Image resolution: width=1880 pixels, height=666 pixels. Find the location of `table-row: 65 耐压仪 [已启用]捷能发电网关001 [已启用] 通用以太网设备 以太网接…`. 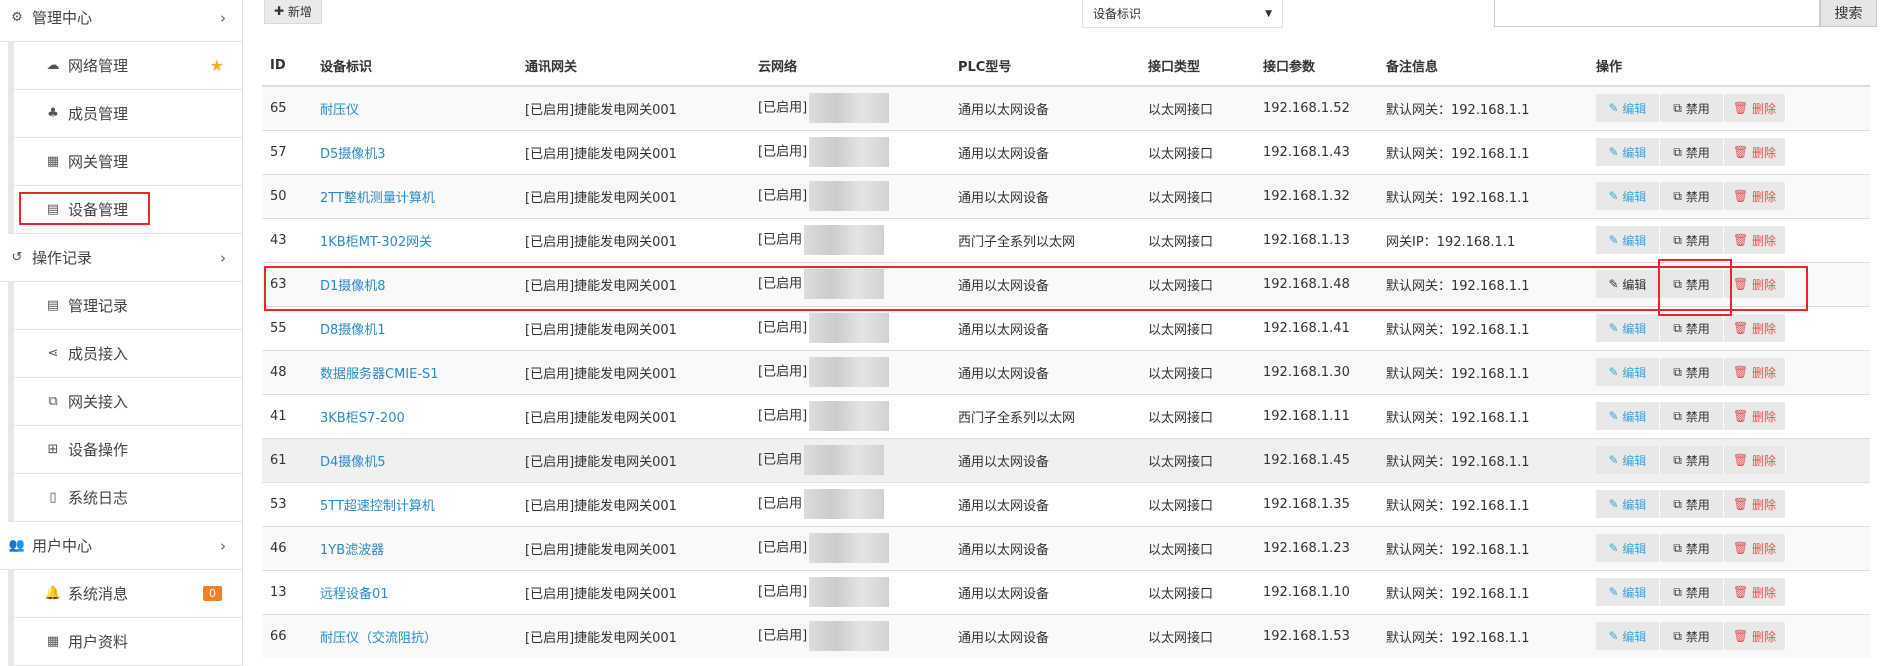

table-row: 65 耐压仪 [已启用]捷能发电网关001 [已启用] 通用以太网设备 以太网接… is located at coordinates (1066, 107).